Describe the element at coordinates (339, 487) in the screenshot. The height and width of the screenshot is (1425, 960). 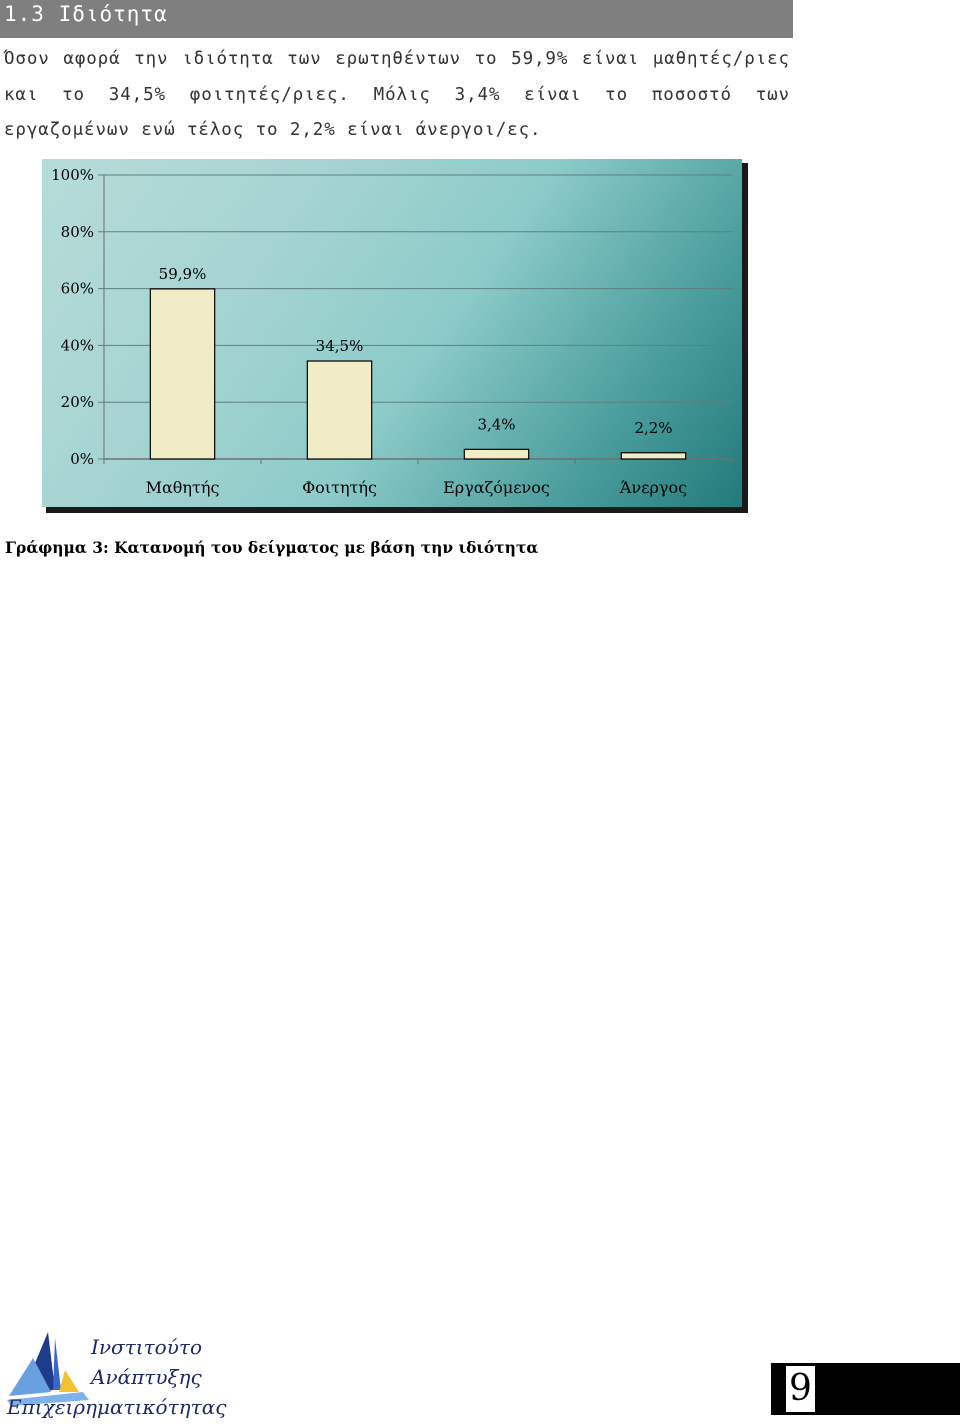
I see `x-tick-label: Φοιτητής` at that location.